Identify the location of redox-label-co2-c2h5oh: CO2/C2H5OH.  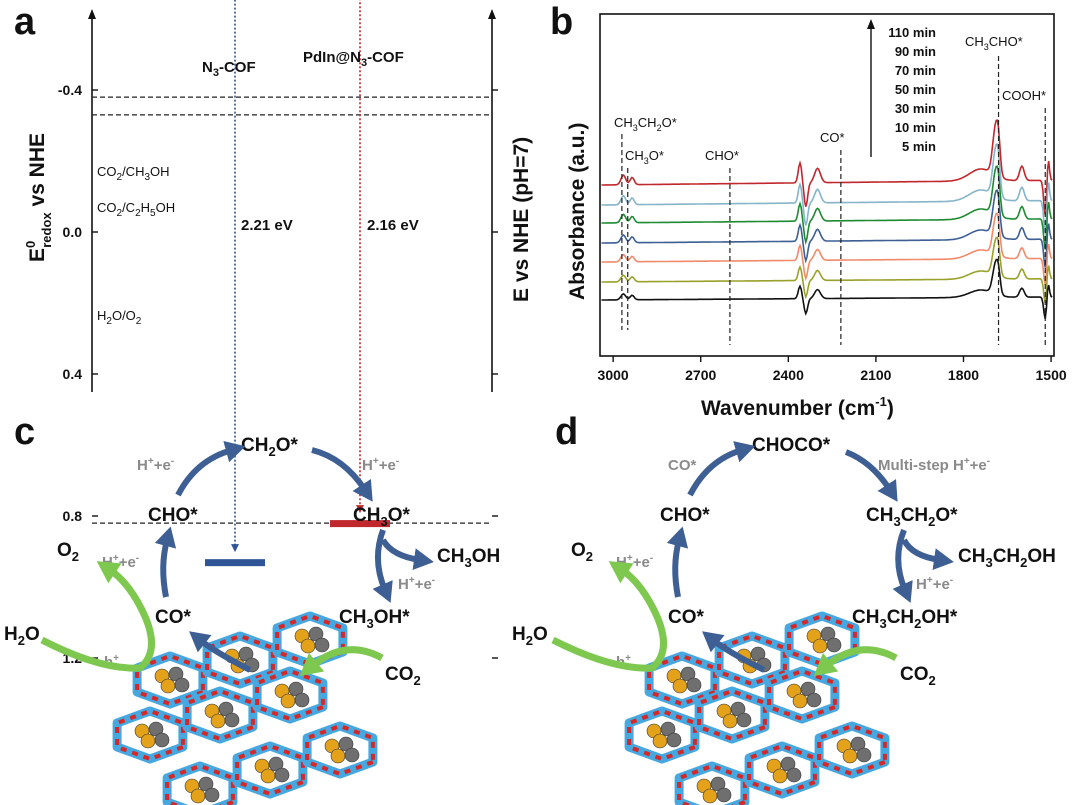
(136, 209).